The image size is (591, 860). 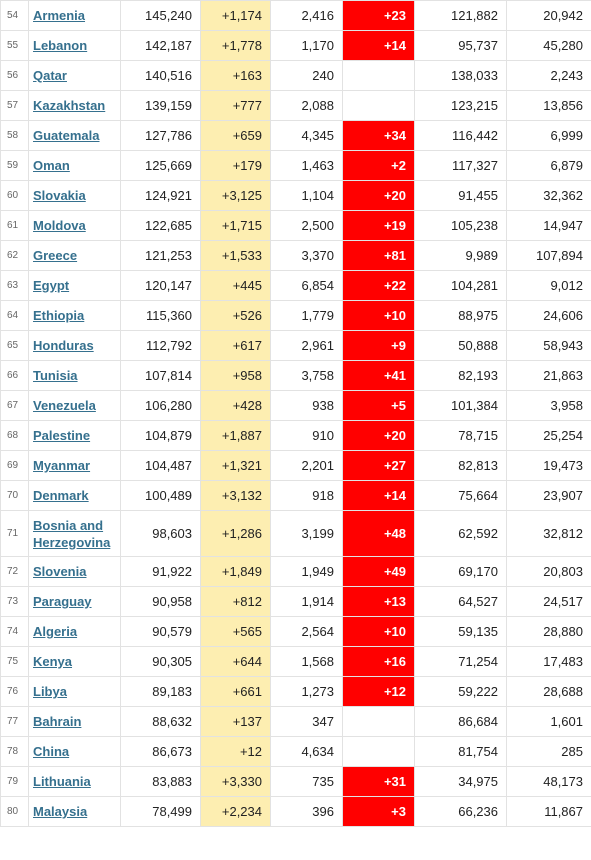 What do you see at coordinates (59, 225) in the screenshot?
I see `country-link: Moldova` at bounding box center [59, 225].